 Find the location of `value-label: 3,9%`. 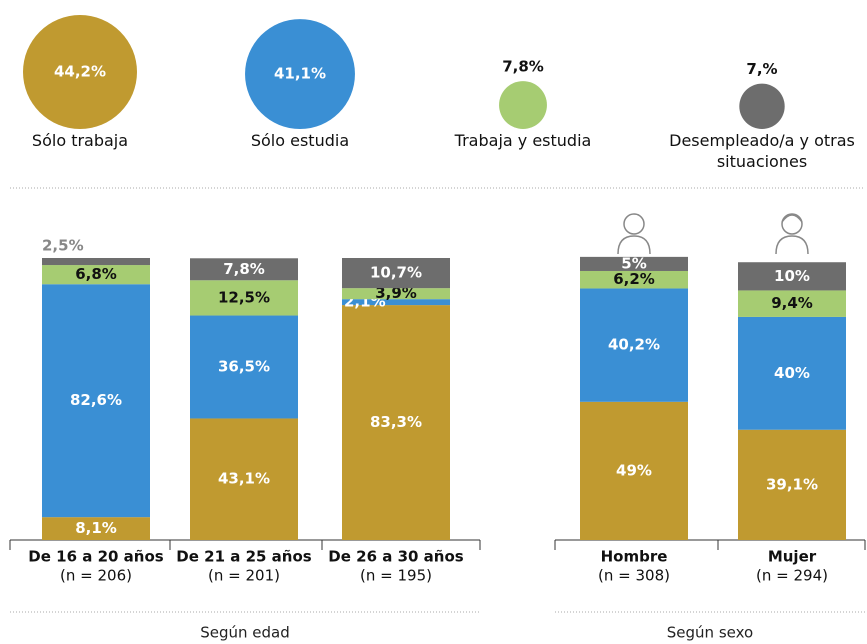

value-label: 3,9% is located at coordinates (396, 293).